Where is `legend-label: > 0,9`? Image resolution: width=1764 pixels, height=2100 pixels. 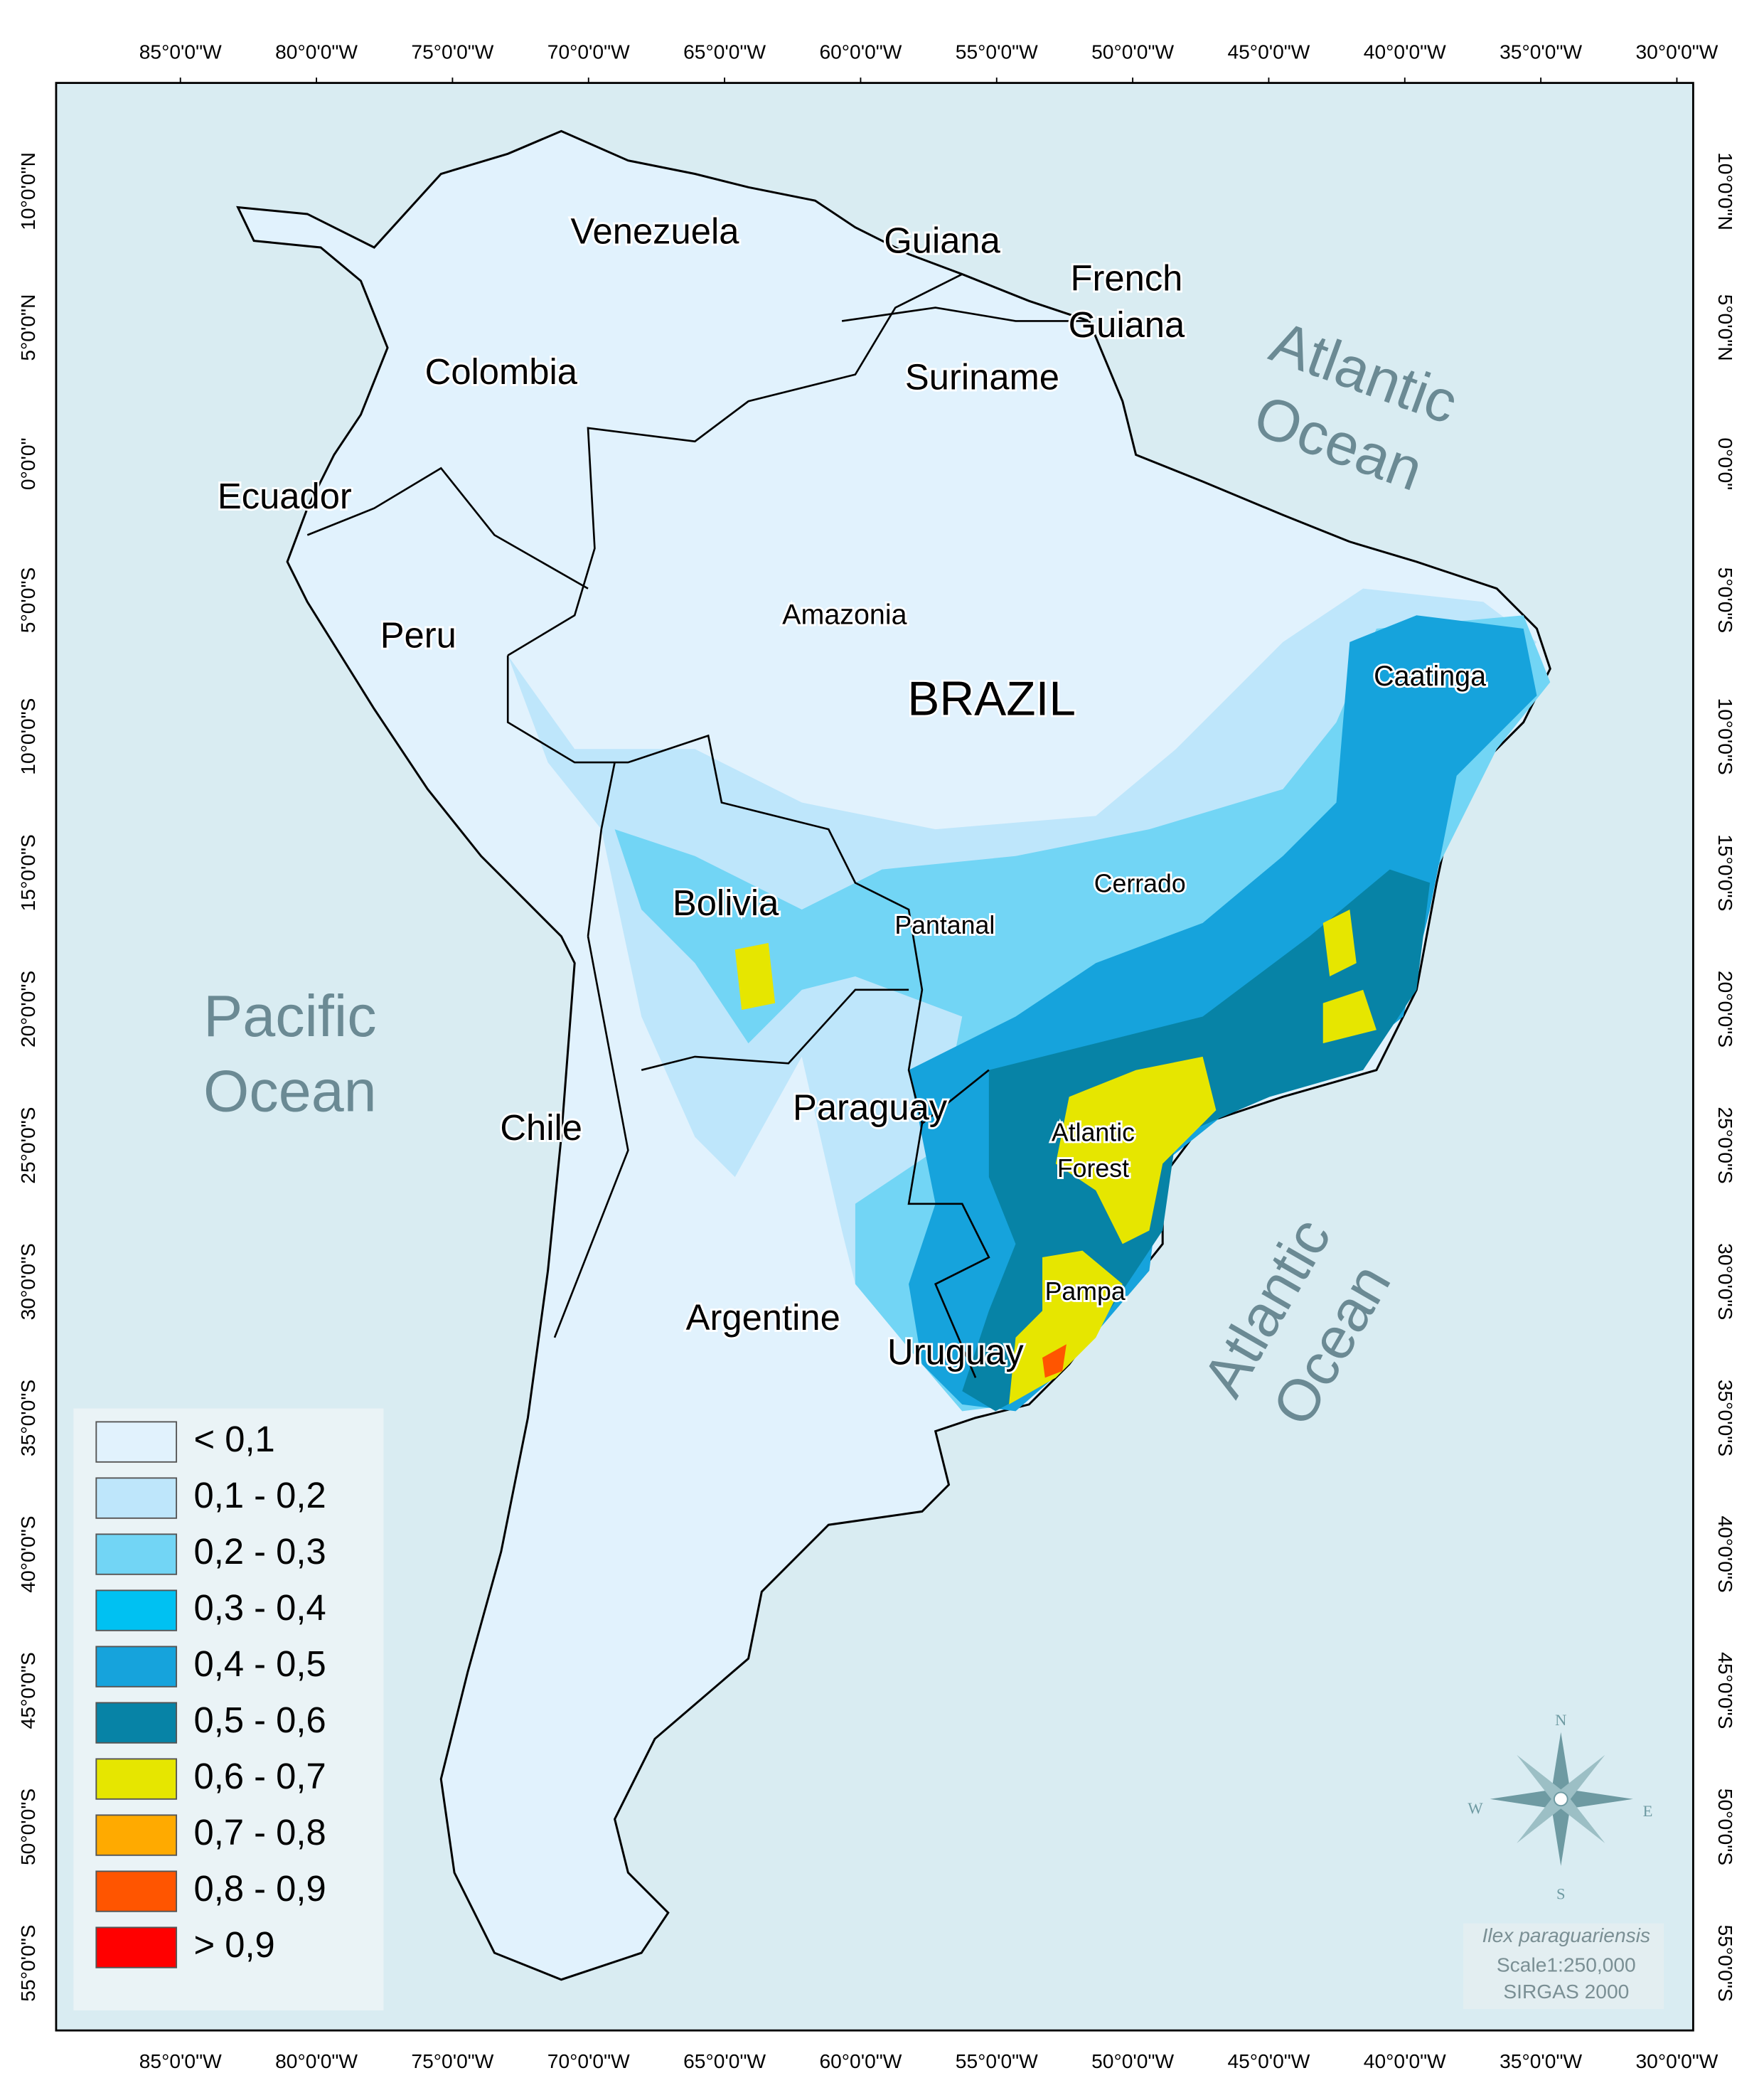
legend-label: > 0,9 is located at coordinates (234, 1944).